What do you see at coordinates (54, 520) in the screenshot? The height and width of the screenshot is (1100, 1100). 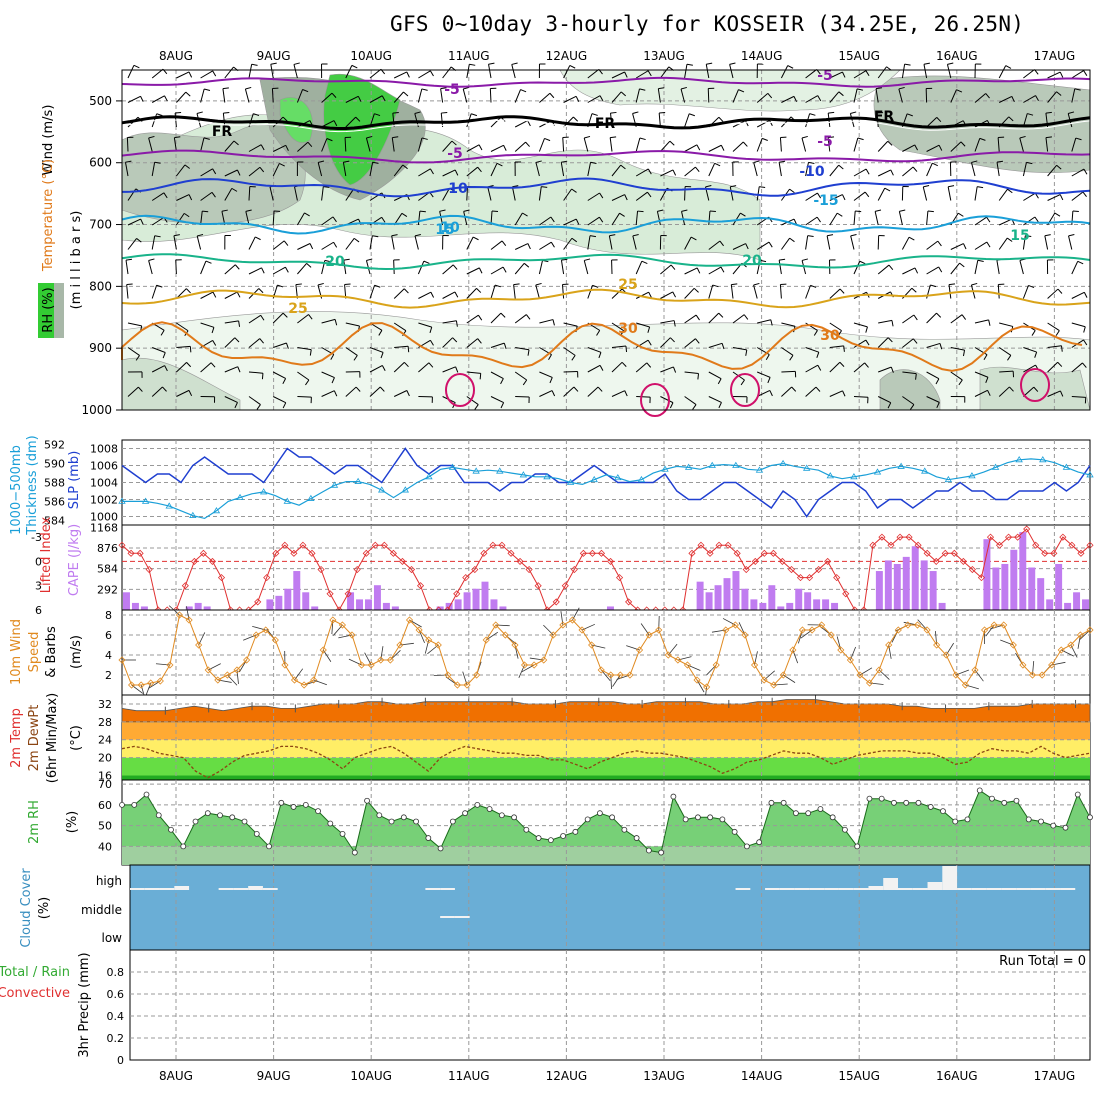 I see `thickness-tick-label: 584` at bounding box center [54, 520].